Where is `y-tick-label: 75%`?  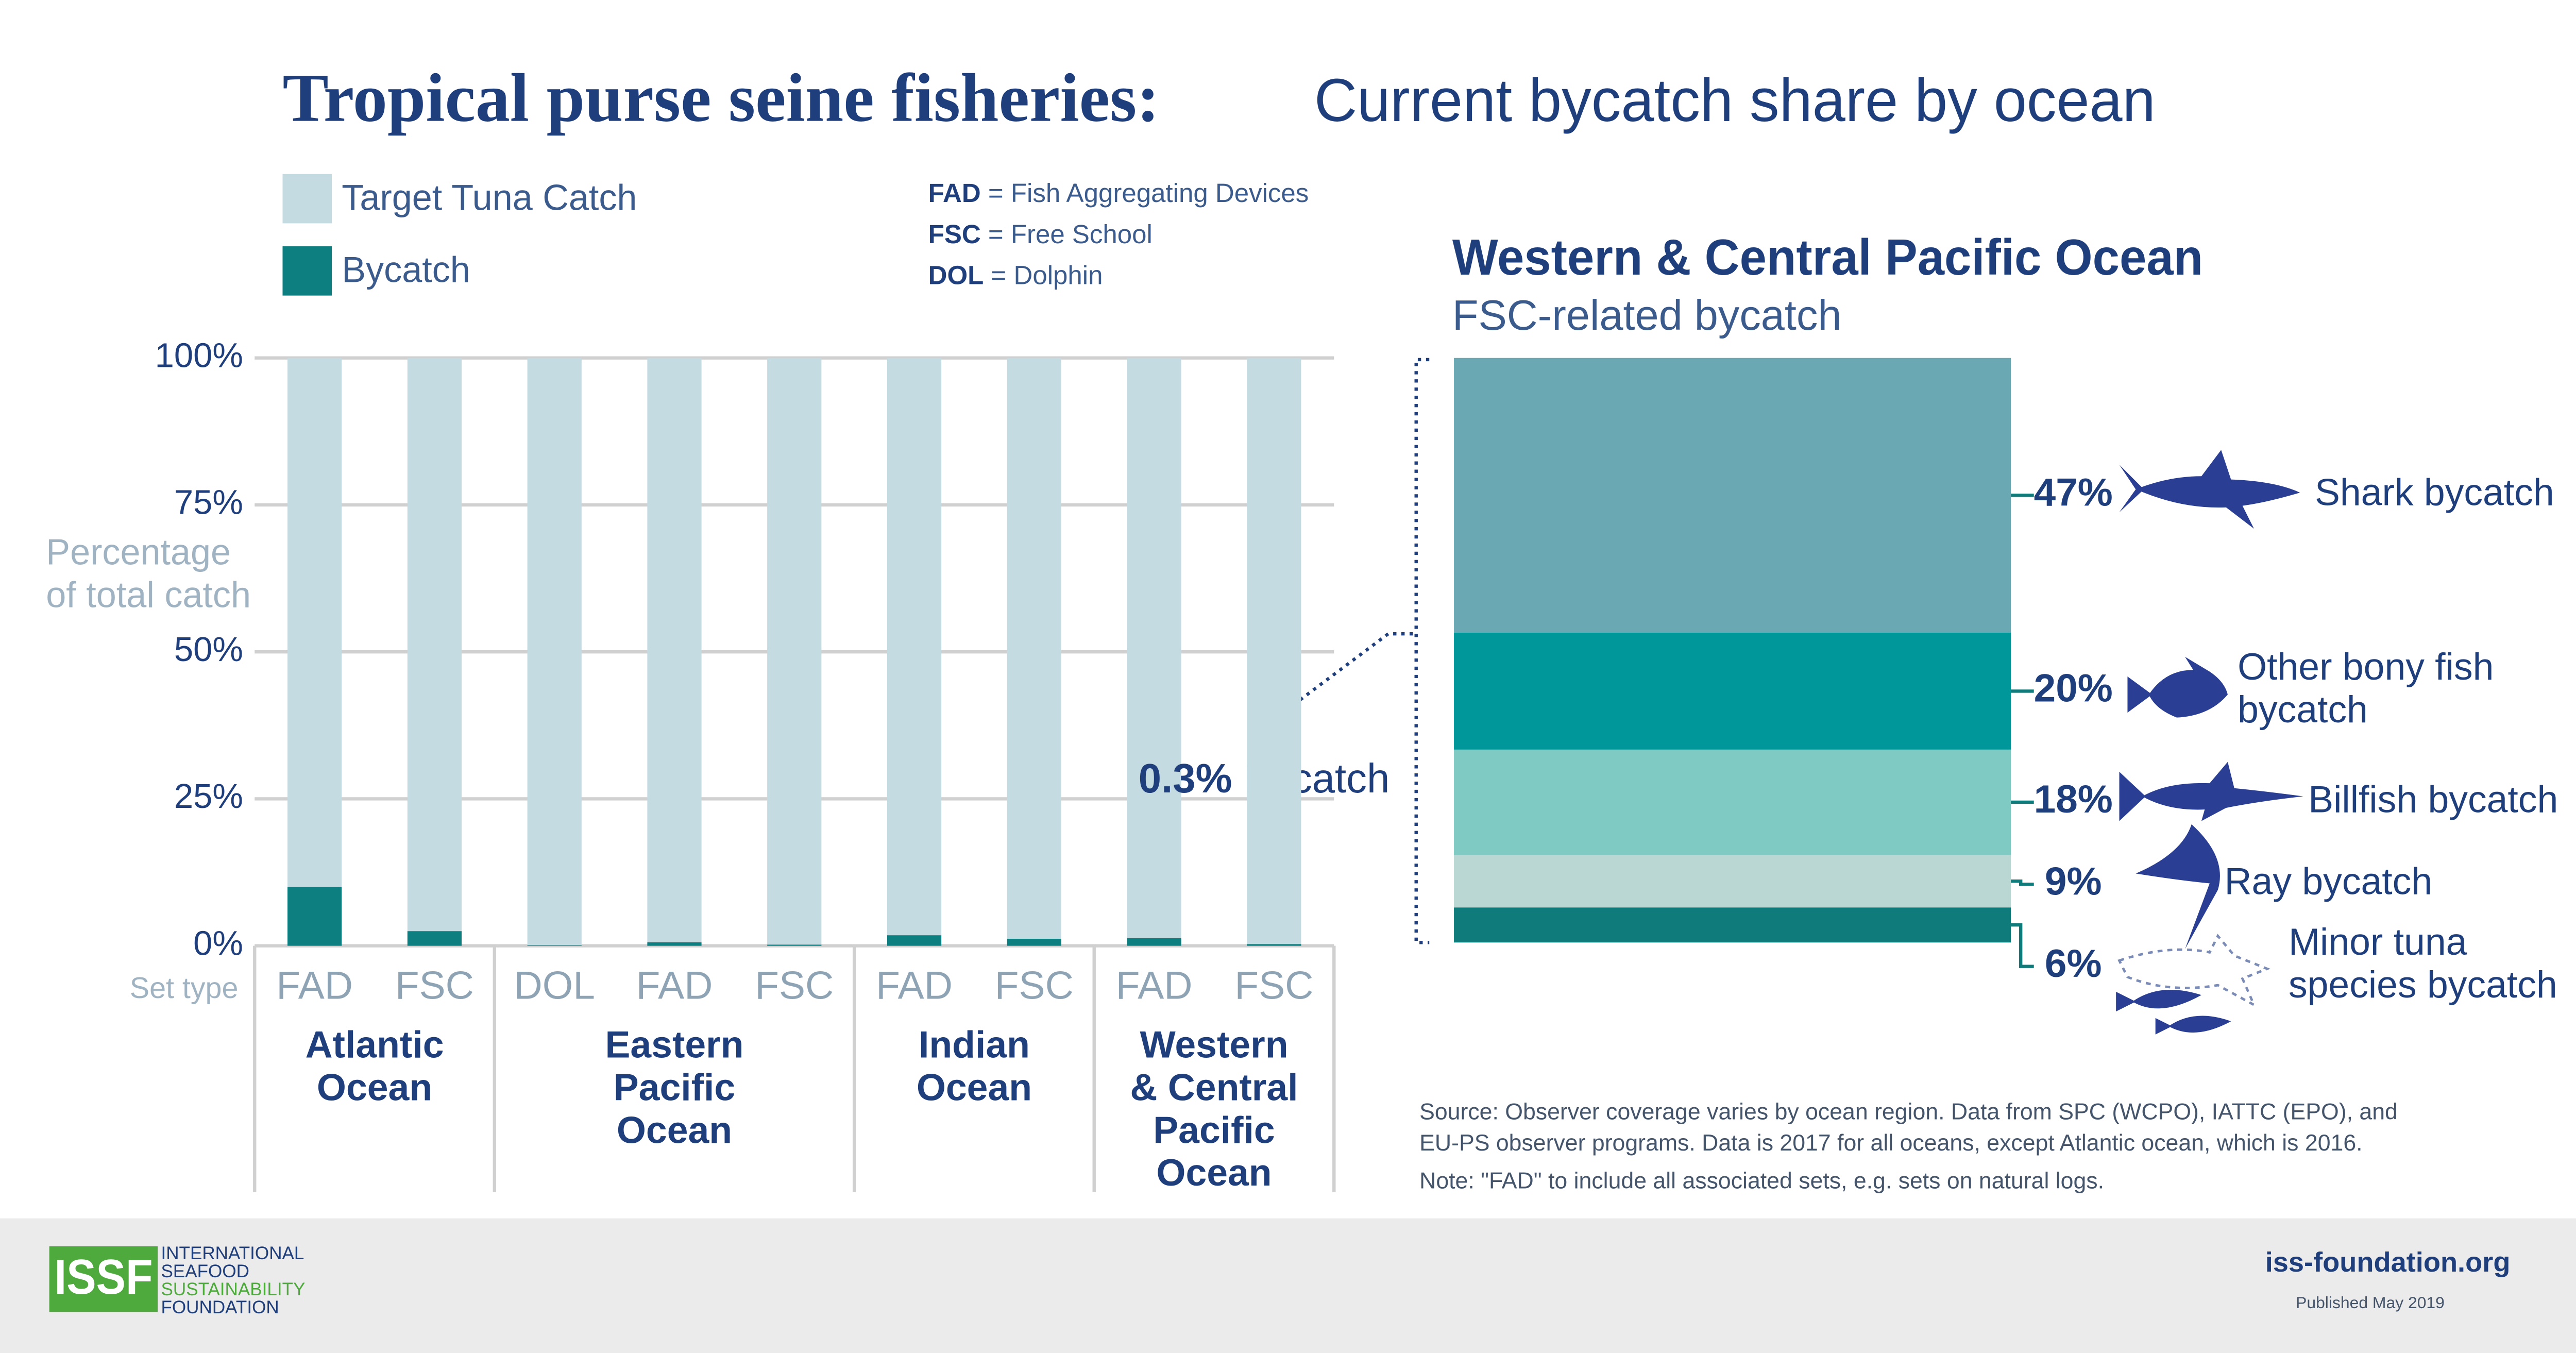 y-tick-label: 75% is located at coordinates (208, 502).